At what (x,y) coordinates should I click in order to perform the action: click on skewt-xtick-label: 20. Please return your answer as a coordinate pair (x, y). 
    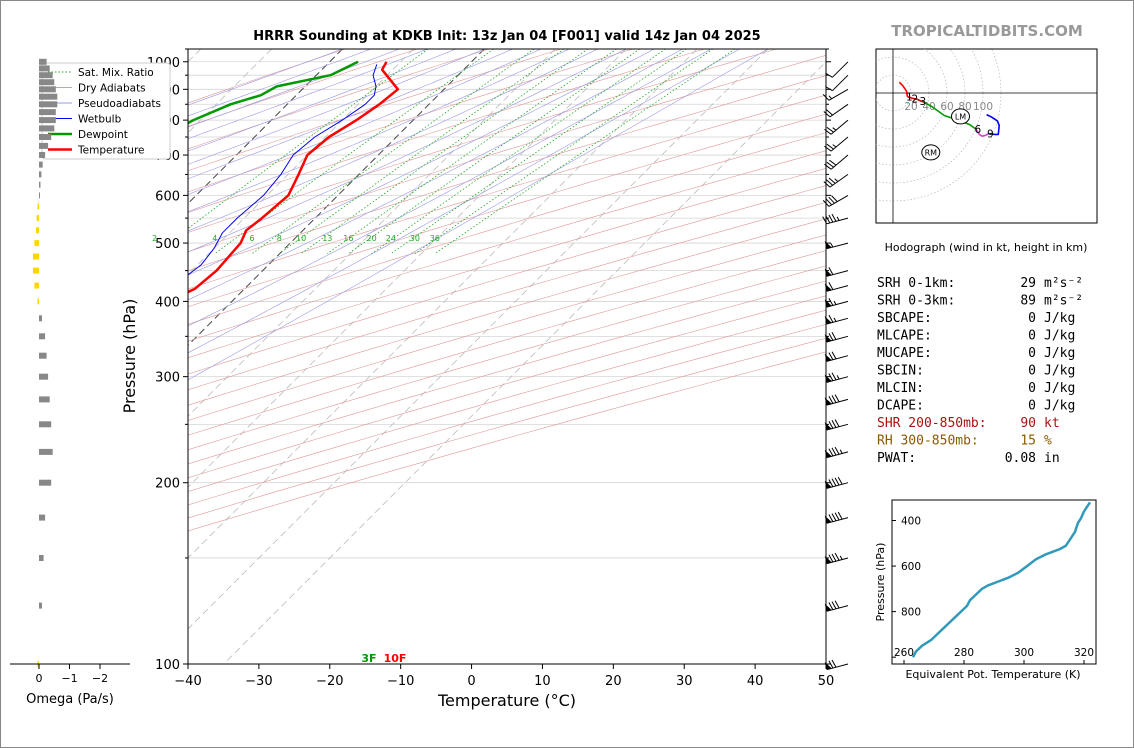
    Looking at the image, I should click on (613, 681).